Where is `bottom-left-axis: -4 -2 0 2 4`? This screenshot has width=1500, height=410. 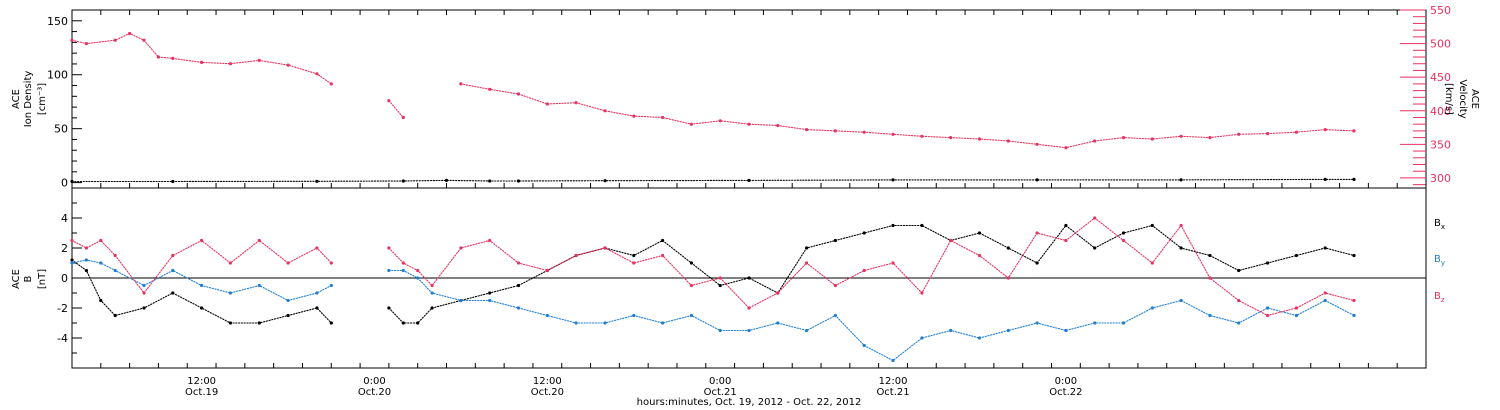
bottom-left-axis: -4 -2 0 2 4 is located at coordinates (69, 278).